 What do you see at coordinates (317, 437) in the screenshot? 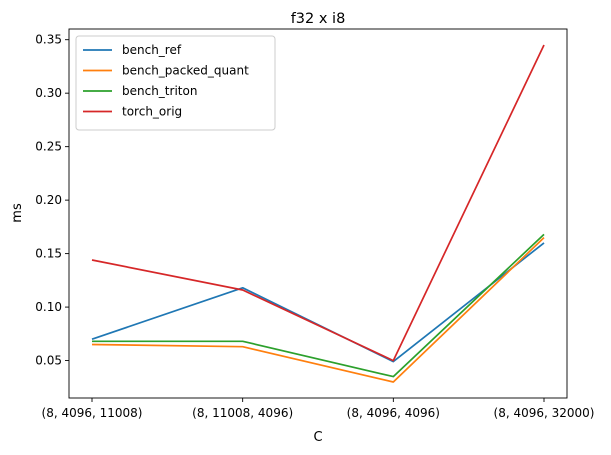
I see `x-axis-label: C` at bounding box center [317, 437].